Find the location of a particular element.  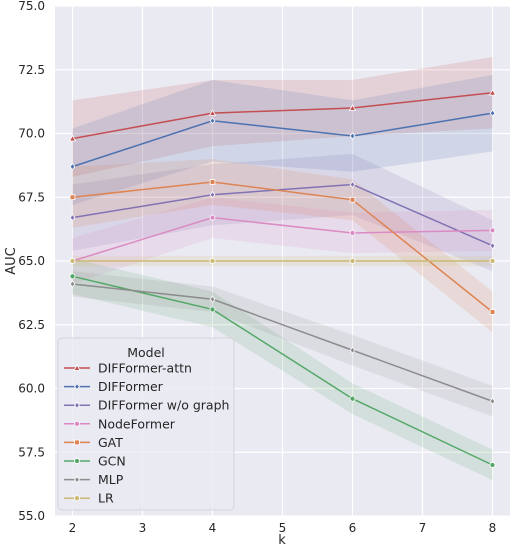

x-tick-label: 3 is located at coordinates (143, 528).